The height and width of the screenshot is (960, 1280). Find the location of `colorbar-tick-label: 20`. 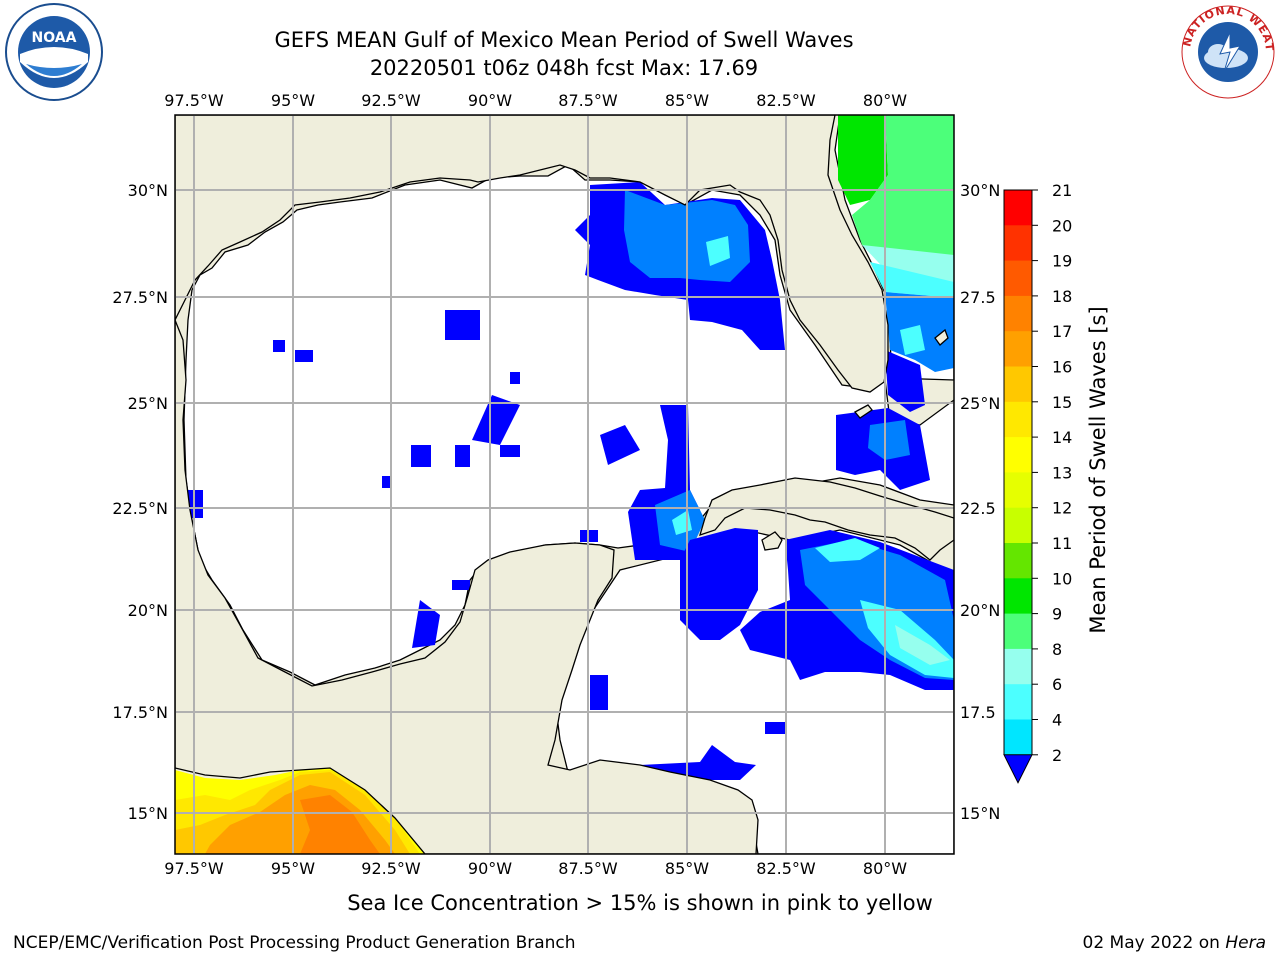

colorbar-tick-label: 20 is located at coordinates (1062, 225).